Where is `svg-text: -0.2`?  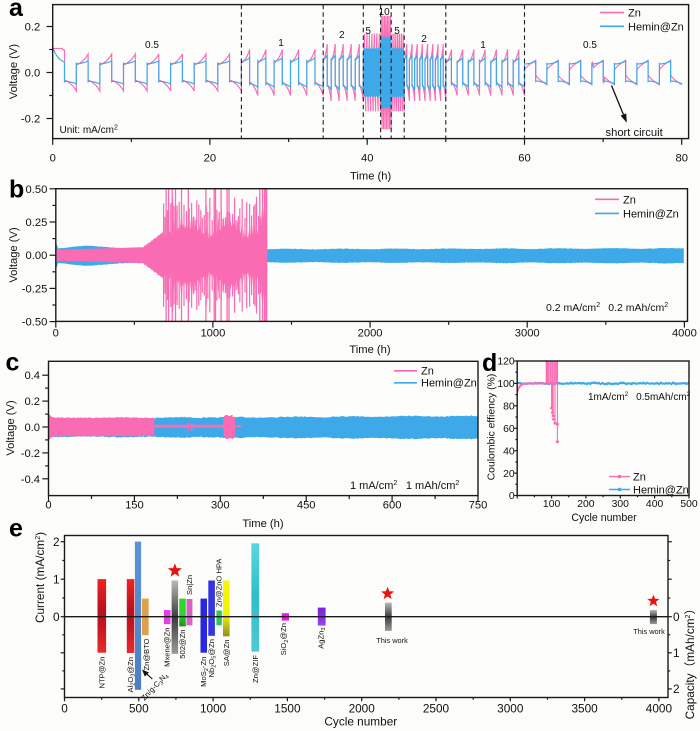
svg-text: -0.2 is located at coordinates (30, 120).